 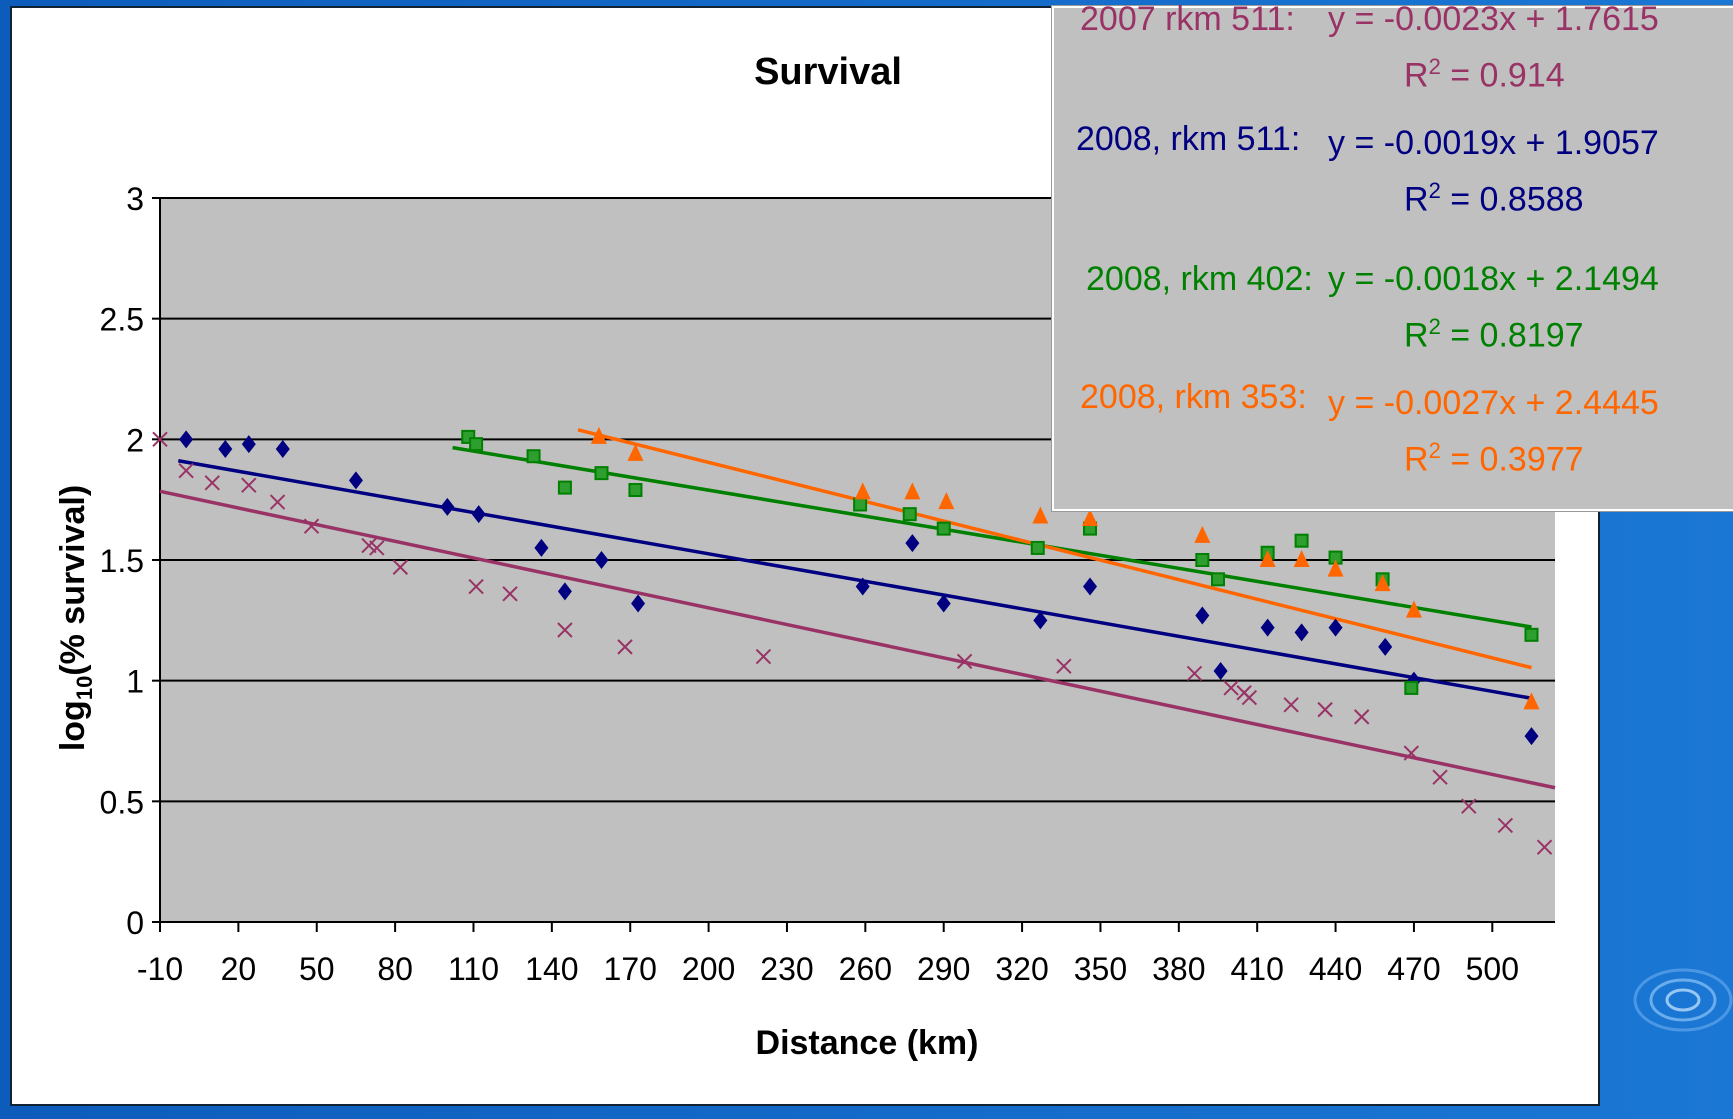 I want to click on y-tick-label: 1, so click(x=135, y=682).